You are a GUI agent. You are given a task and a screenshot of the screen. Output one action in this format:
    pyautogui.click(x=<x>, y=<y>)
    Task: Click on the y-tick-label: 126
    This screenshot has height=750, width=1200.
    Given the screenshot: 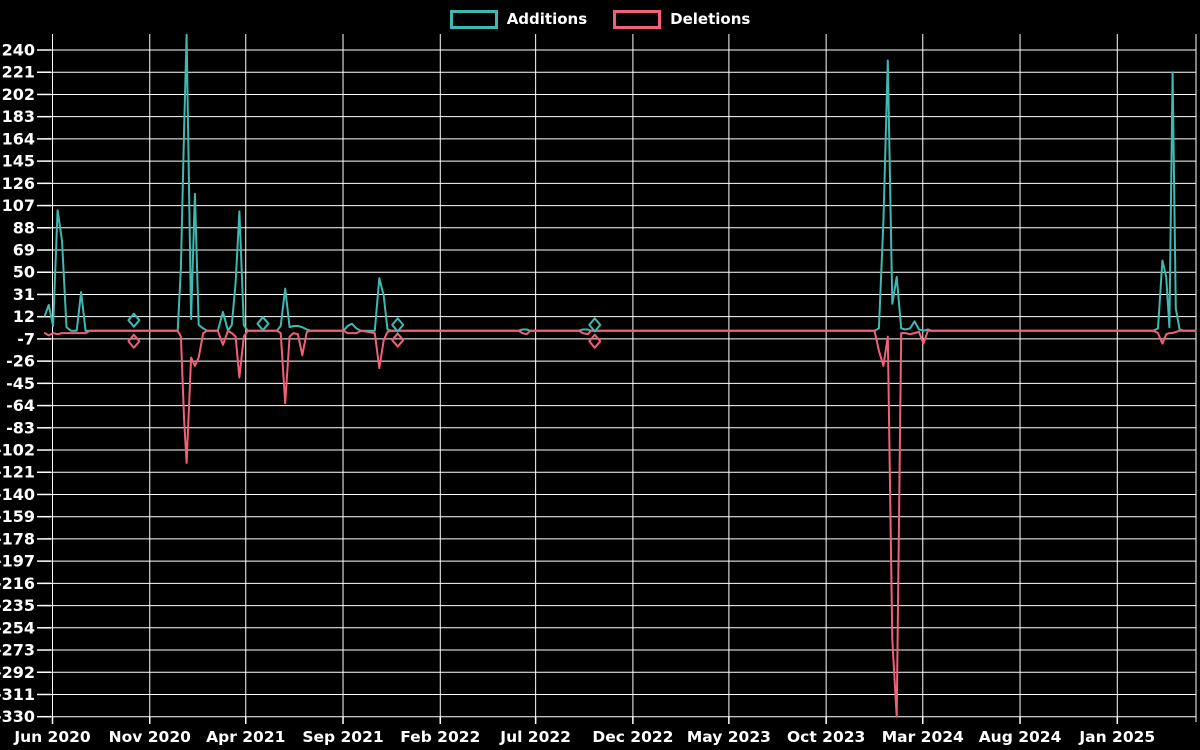 What is the action you would take?
    pyautogui.click(x=18, y=183)
    